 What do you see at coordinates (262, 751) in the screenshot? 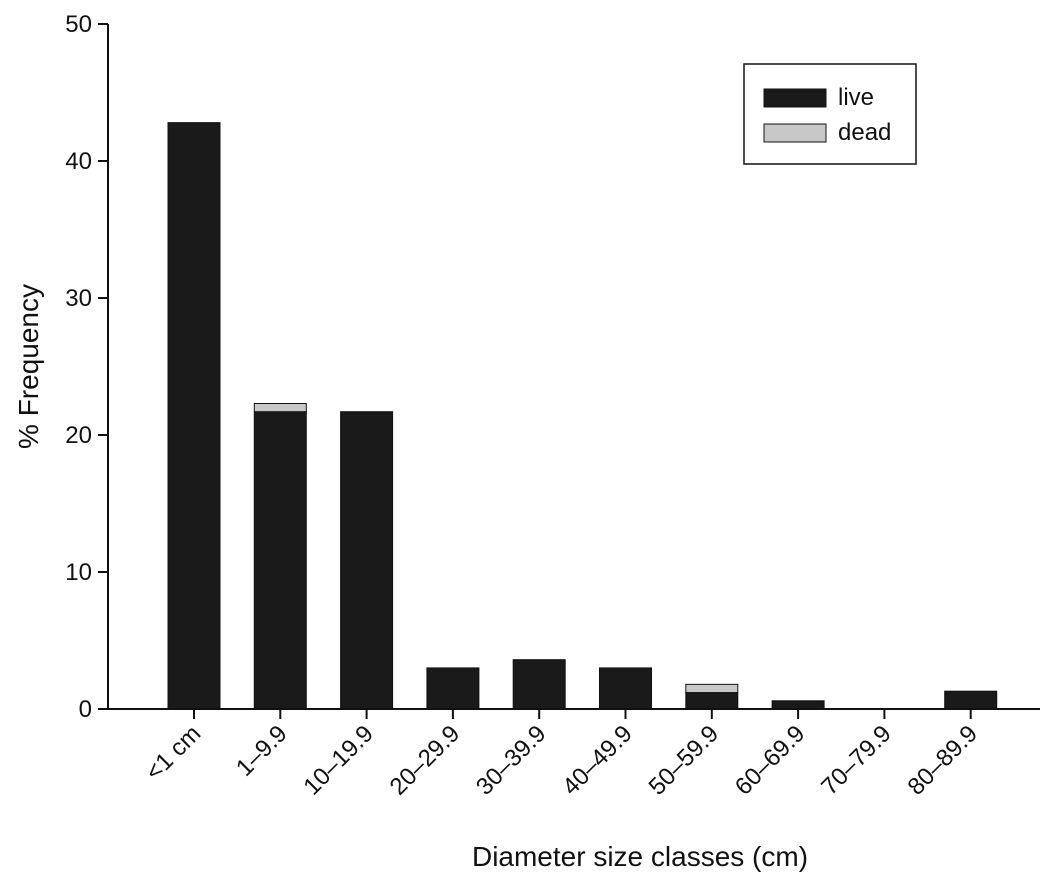
I see `x-tick-label: 1–9.9` at bounding box center [262, 751].